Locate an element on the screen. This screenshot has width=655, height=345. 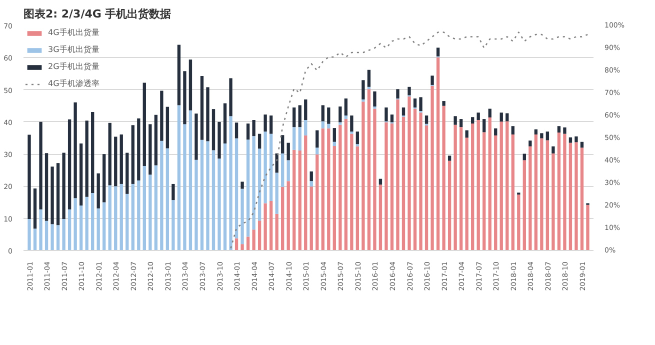
legend-label: 4G手机出货量 is located at coordinates (74, 32).